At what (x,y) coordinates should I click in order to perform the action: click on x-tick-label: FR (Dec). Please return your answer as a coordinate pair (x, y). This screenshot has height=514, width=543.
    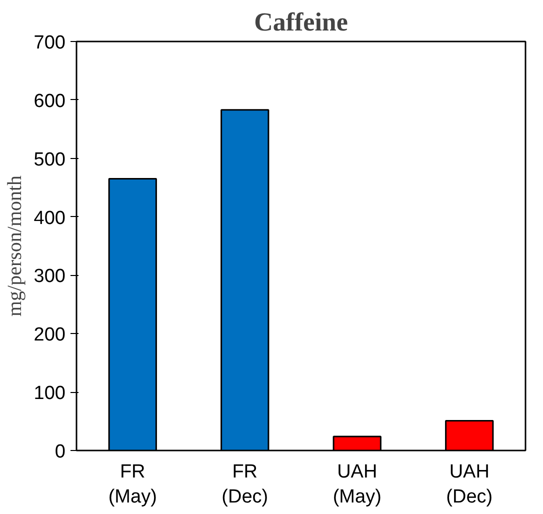
    Looking at the image, I should click on (245, 485).